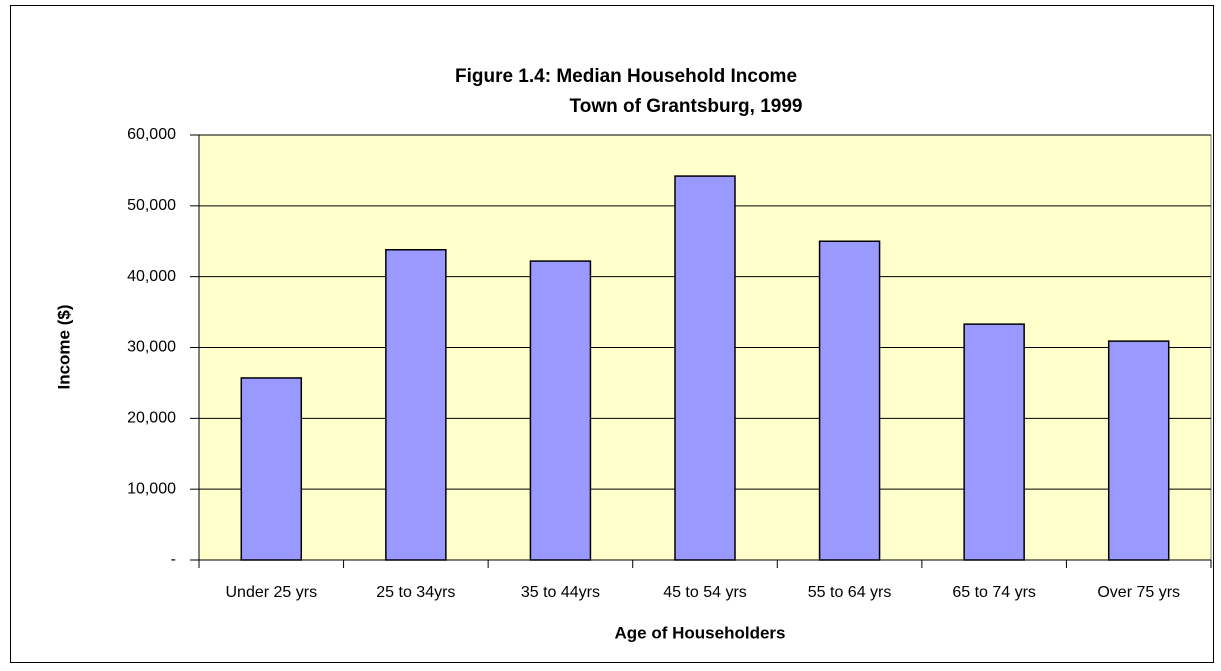  Describe the element at coordinates (151, 347) in the screenshot. I see `y-tick-label: 30,000` at that location.